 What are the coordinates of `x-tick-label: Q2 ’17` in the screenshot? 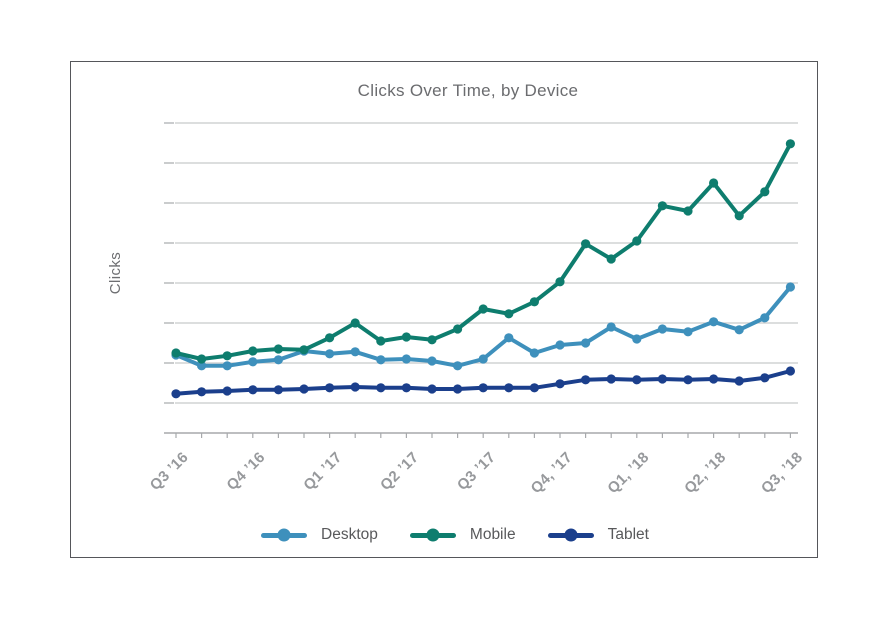 It's located at (399, 471).